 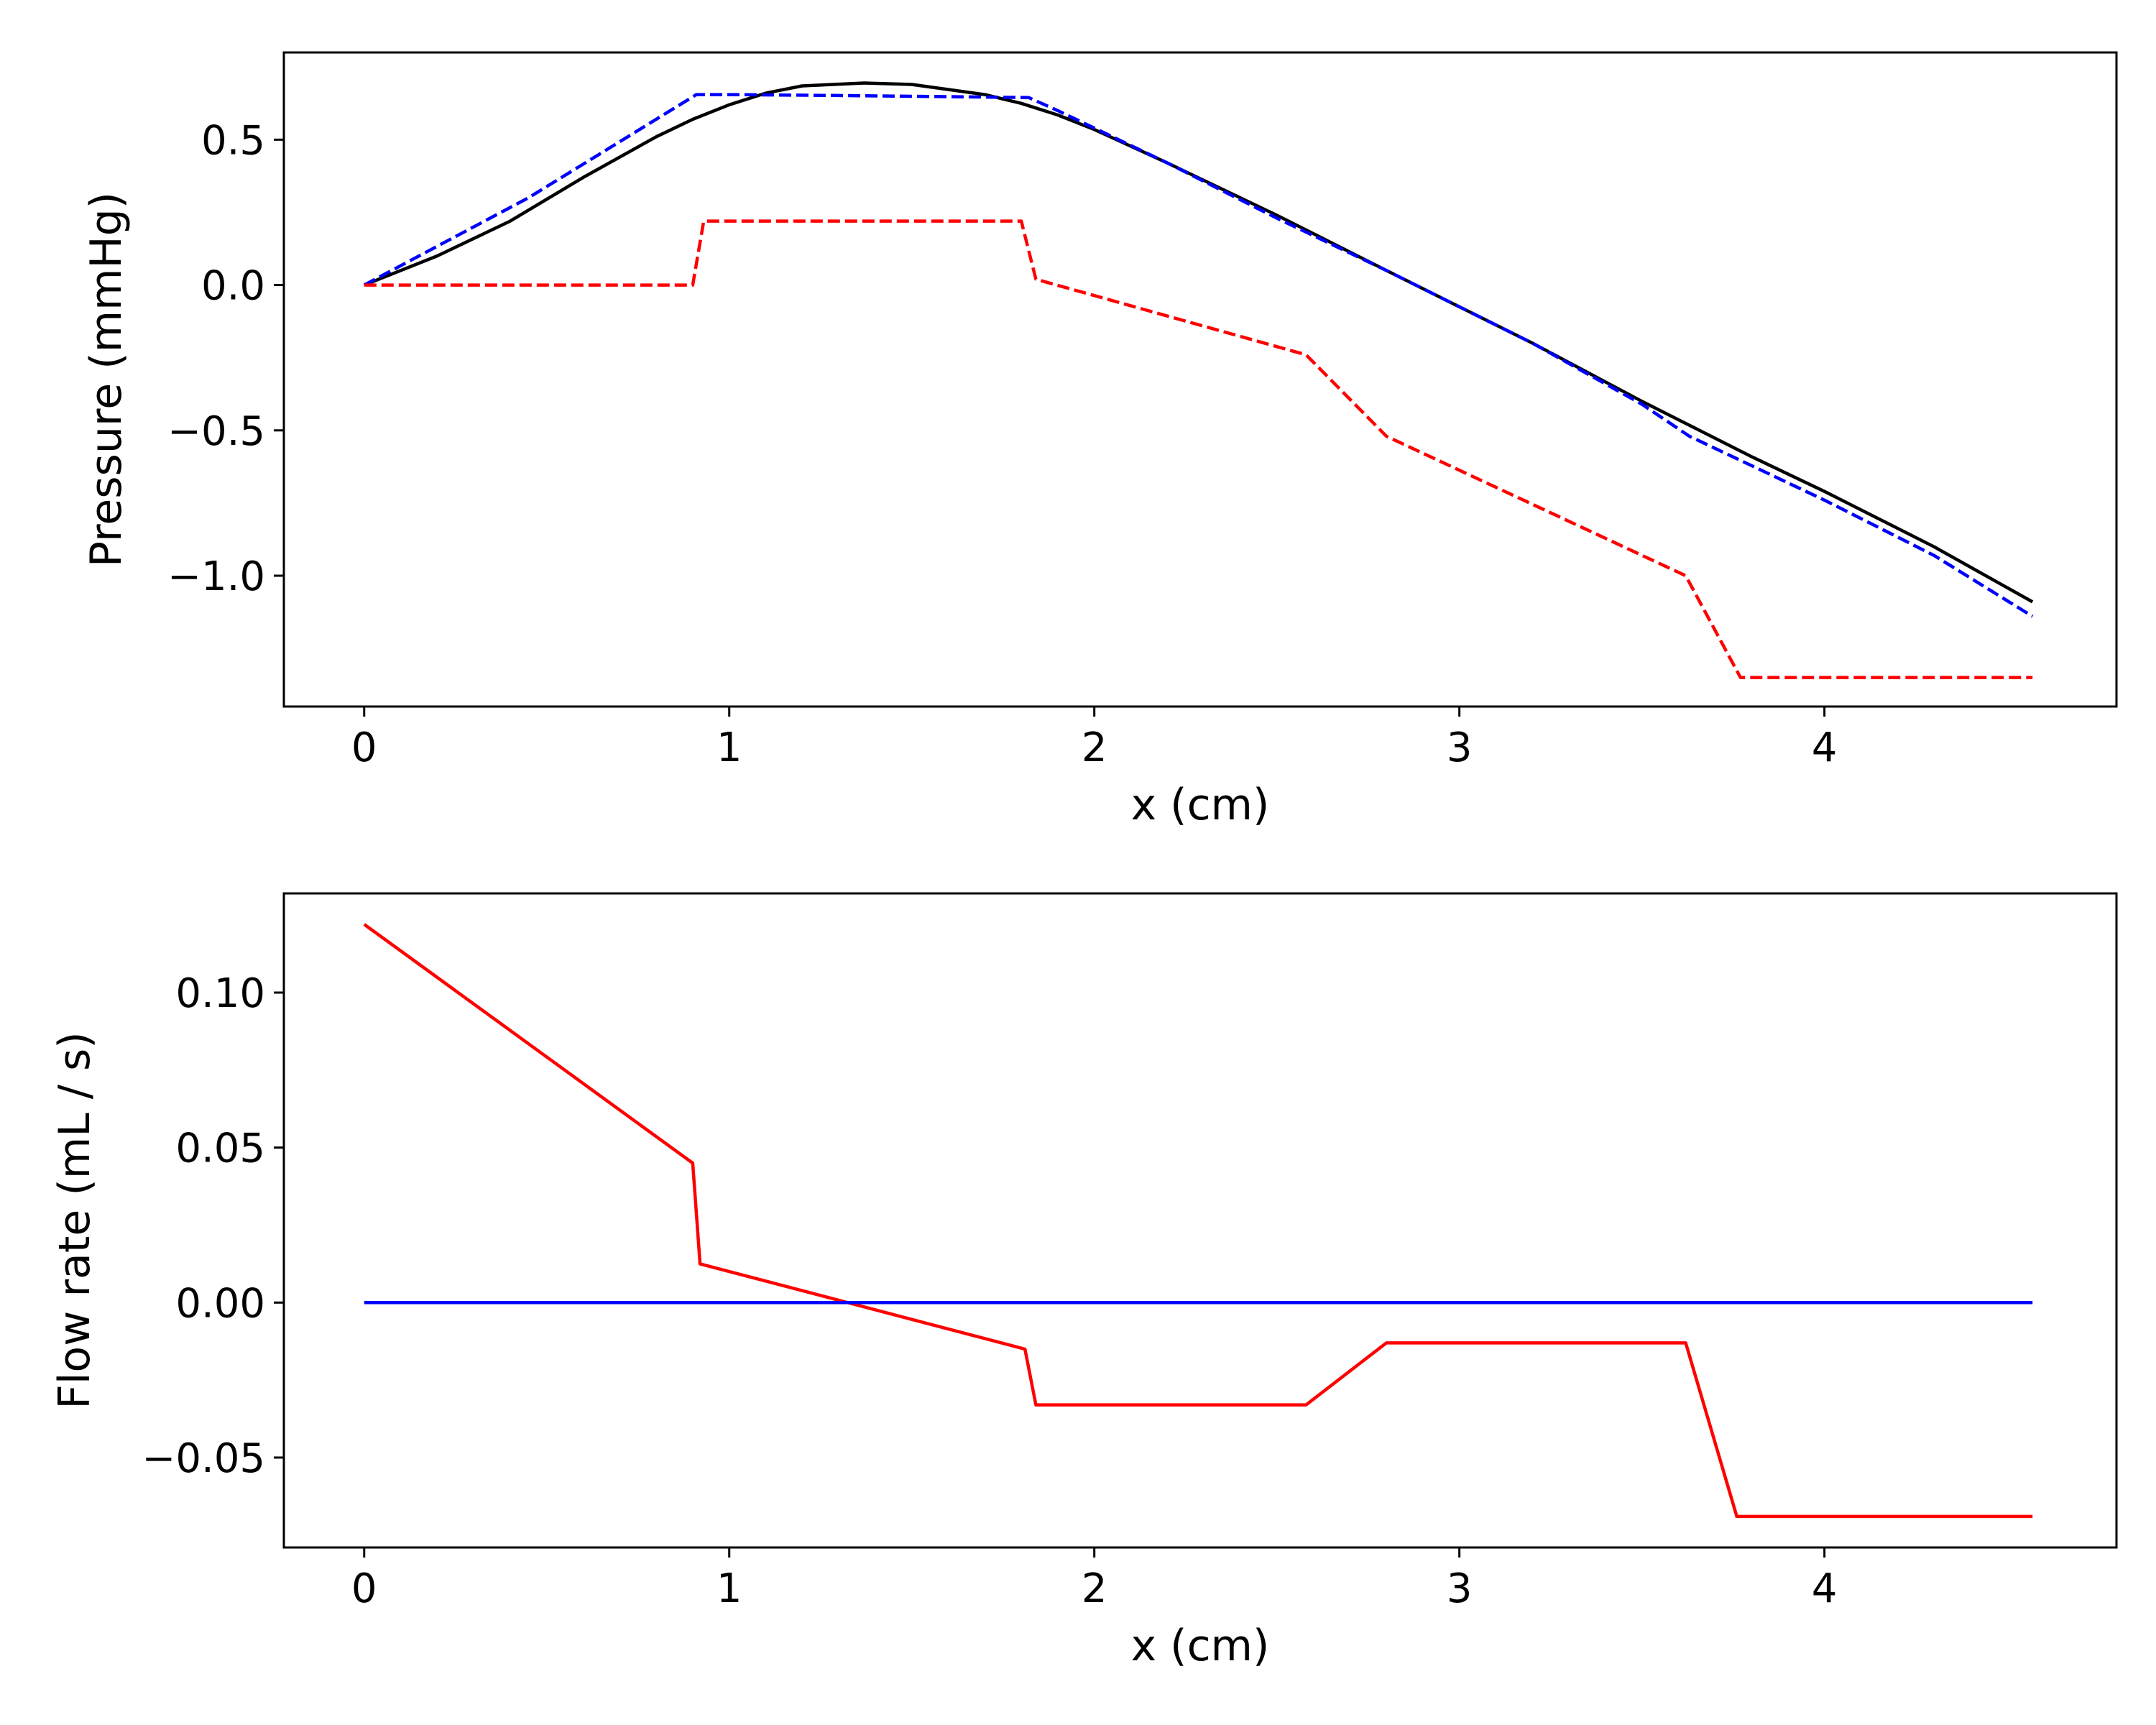 What do you see at coordinates (204, 1458) in the screenshot?
I see `flow-rate-y-tick-label: −0.05` at bounding box center [204, 1458].